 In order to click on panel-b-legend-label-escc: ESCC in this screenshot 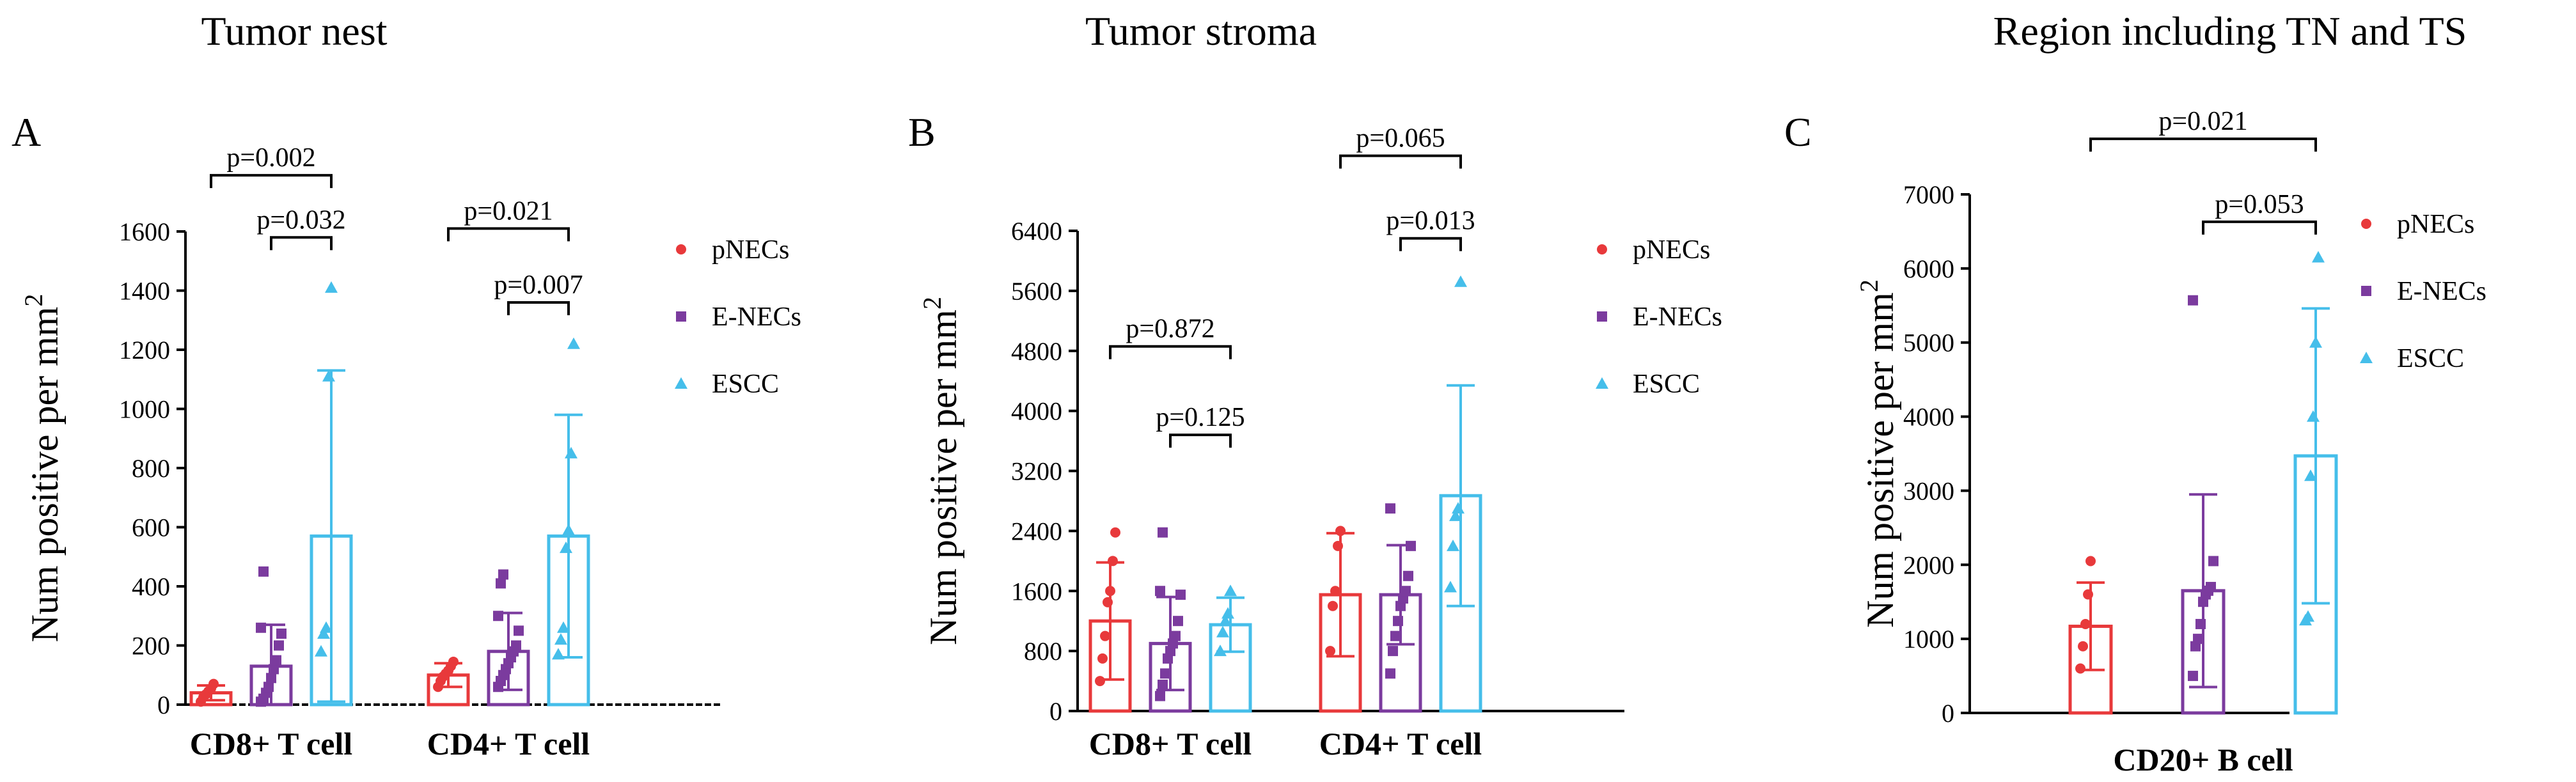, I will do `click(1666, 384)`.